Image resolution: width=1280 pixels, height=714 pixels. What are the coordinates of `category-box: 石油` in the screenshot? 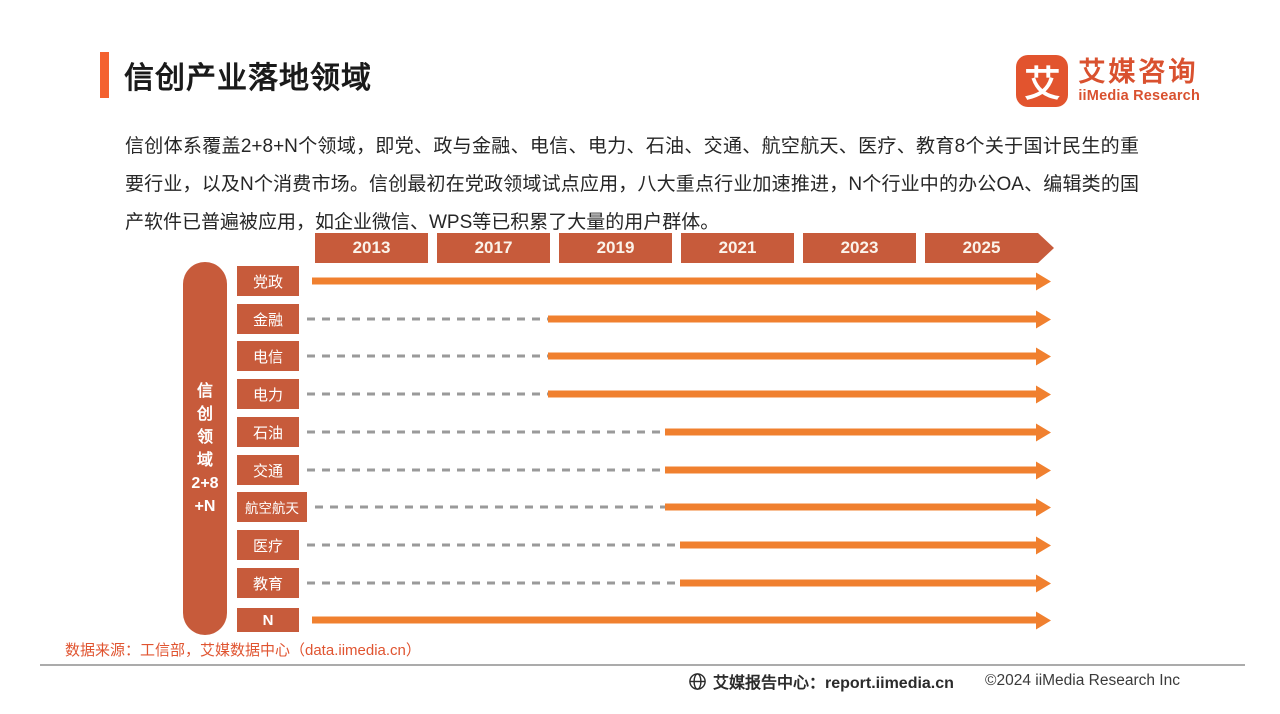 It's located at (268, 432).